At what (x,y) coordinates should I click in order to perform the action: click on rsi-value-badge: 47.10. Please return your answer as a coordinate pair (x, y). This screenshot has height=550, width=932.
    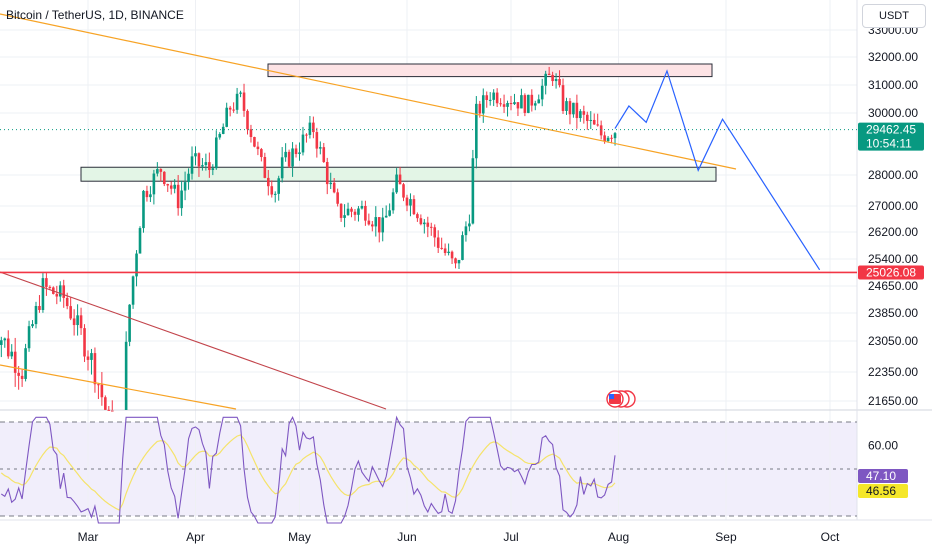
    Looking at the image, I should click on (883, 476).